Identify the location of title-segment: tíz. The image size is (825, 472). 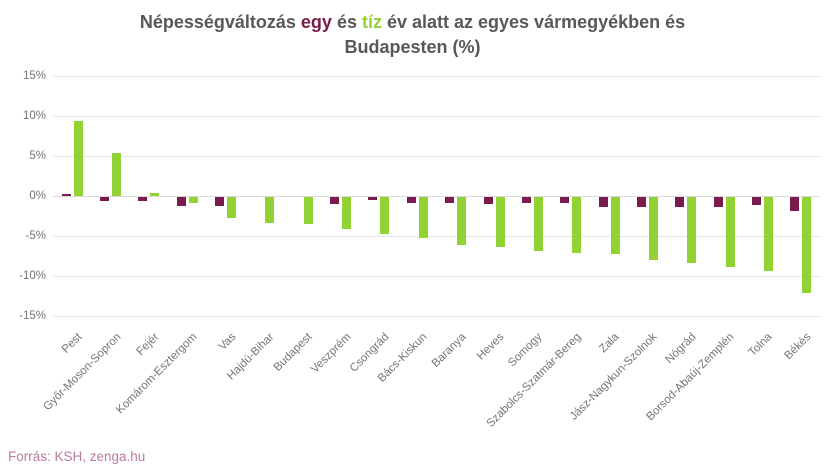
(371, 22).